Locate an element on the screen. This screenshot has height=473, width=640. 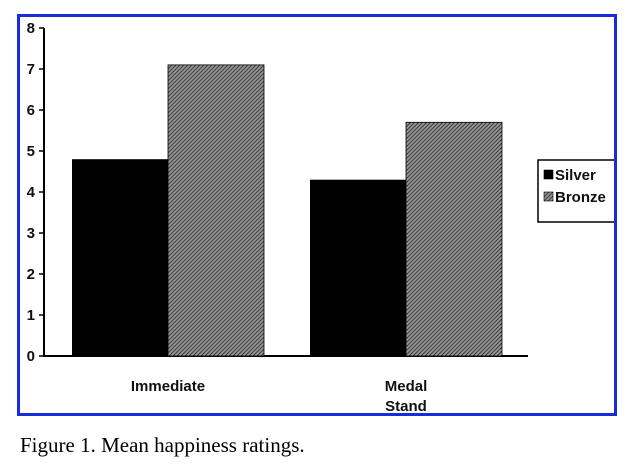
bar-bronze-medal-stand is located at coordinates (454, 239).